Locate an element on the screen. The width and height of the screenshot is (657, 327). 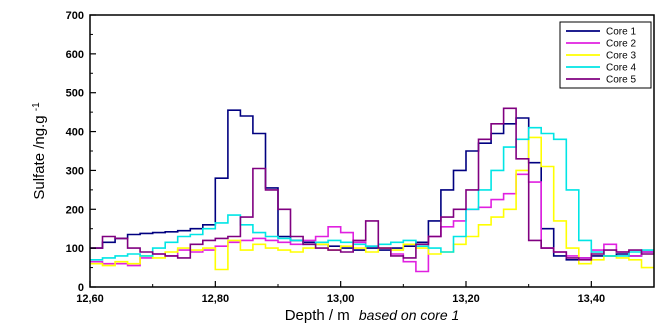
x-tick-label: 12,80 is located at coordinates (216, 299).